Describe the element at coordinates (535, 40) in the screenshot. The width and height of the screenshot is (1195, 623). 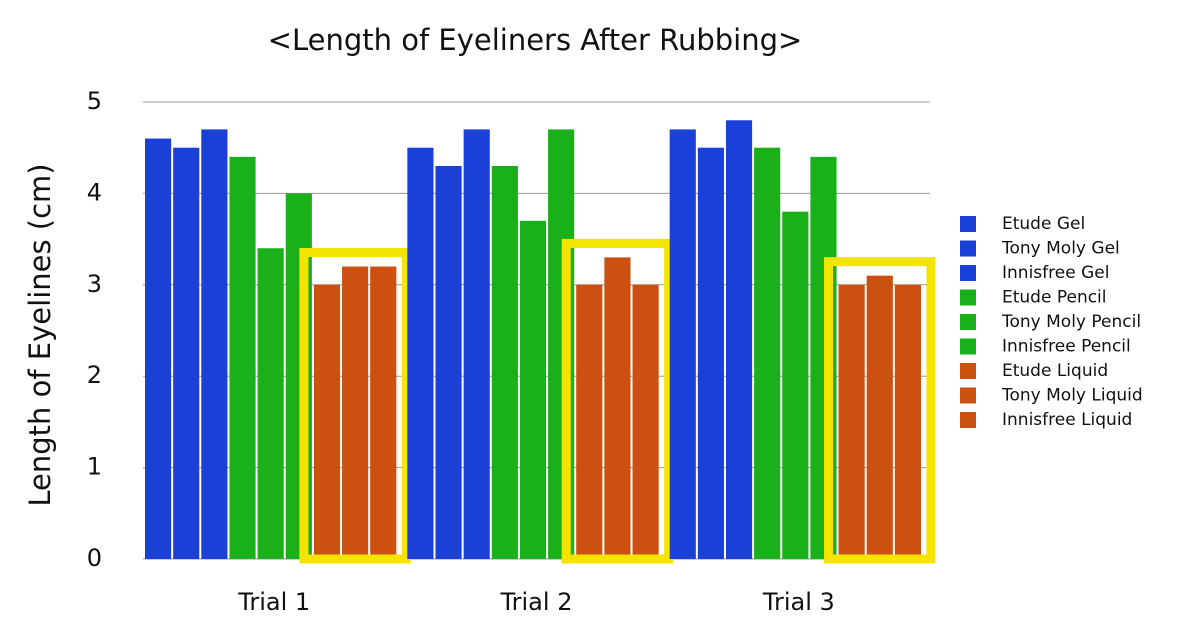
I see `chart-title: <Length of Eyeliners After Rubbing>` at that location.